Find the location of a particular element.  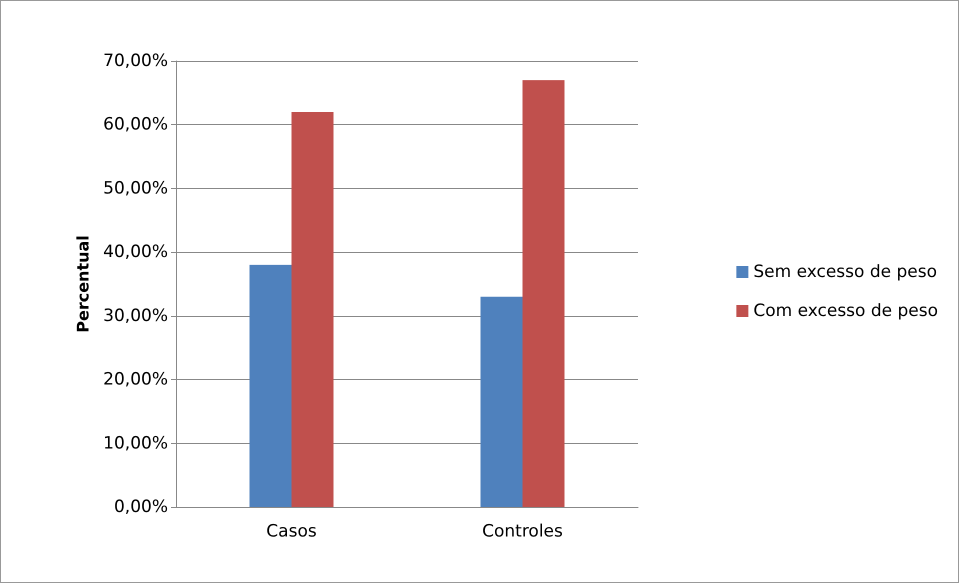

y-tick-label: 10,00% is located at coordinates (135, 443).